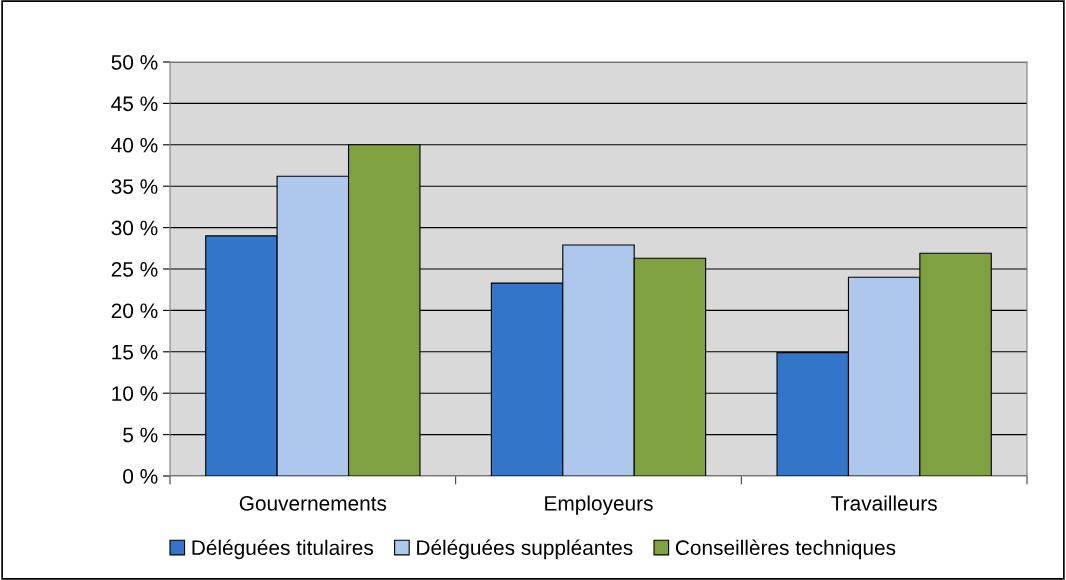 The height and width of the screenshot is (580, 1066). I want to click on y-tick-label: 15 %, so click(135, 352).